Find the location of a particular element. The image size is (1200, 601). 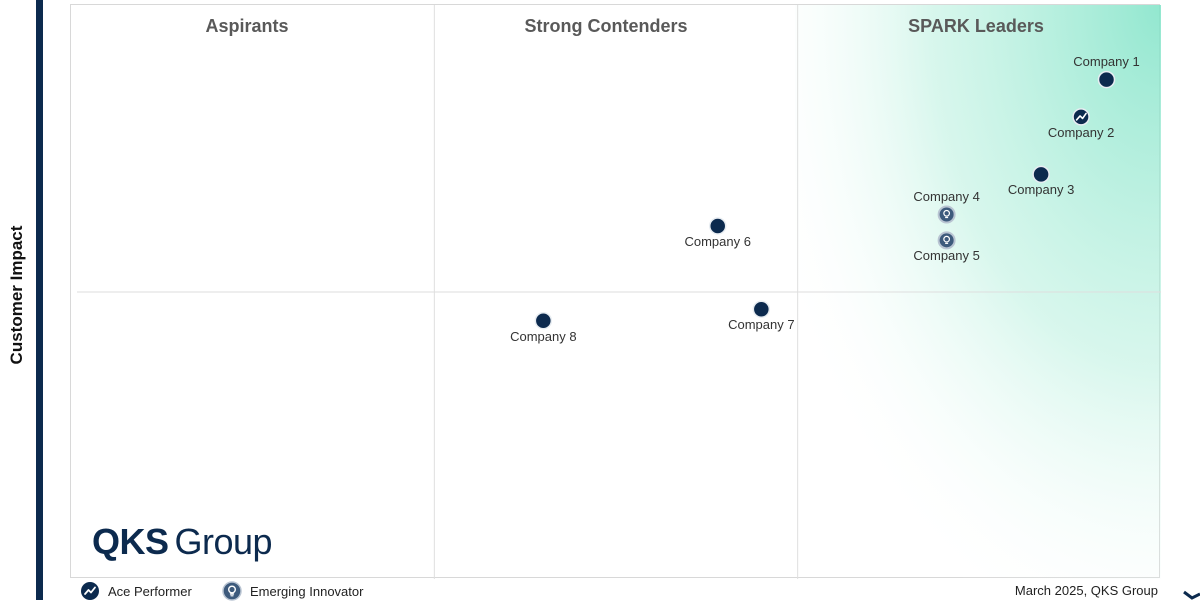

y-axis-label: Customer Impact is located at coordinates (16, 295).